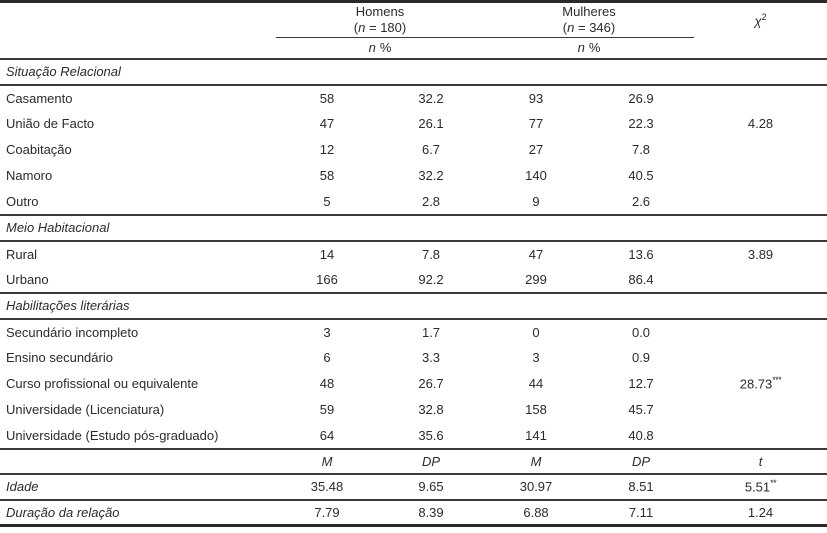  I want to click on value-cell: 32.8, so click(431, 409).